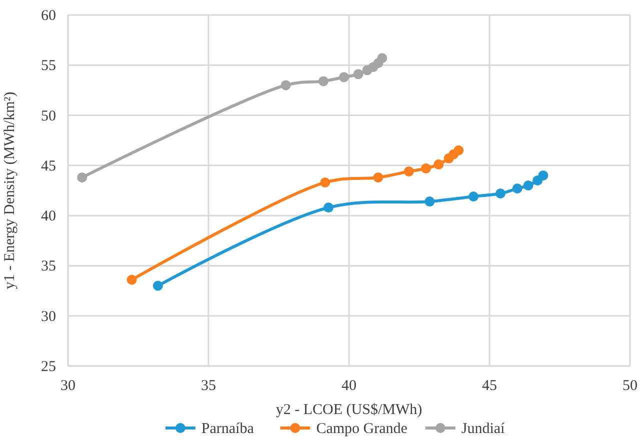 The width and height of the screenshot is (643, 447). Describe the element at coordinates (68, 386) in the screenshot. I see `x-tick-label: 30` at that location.